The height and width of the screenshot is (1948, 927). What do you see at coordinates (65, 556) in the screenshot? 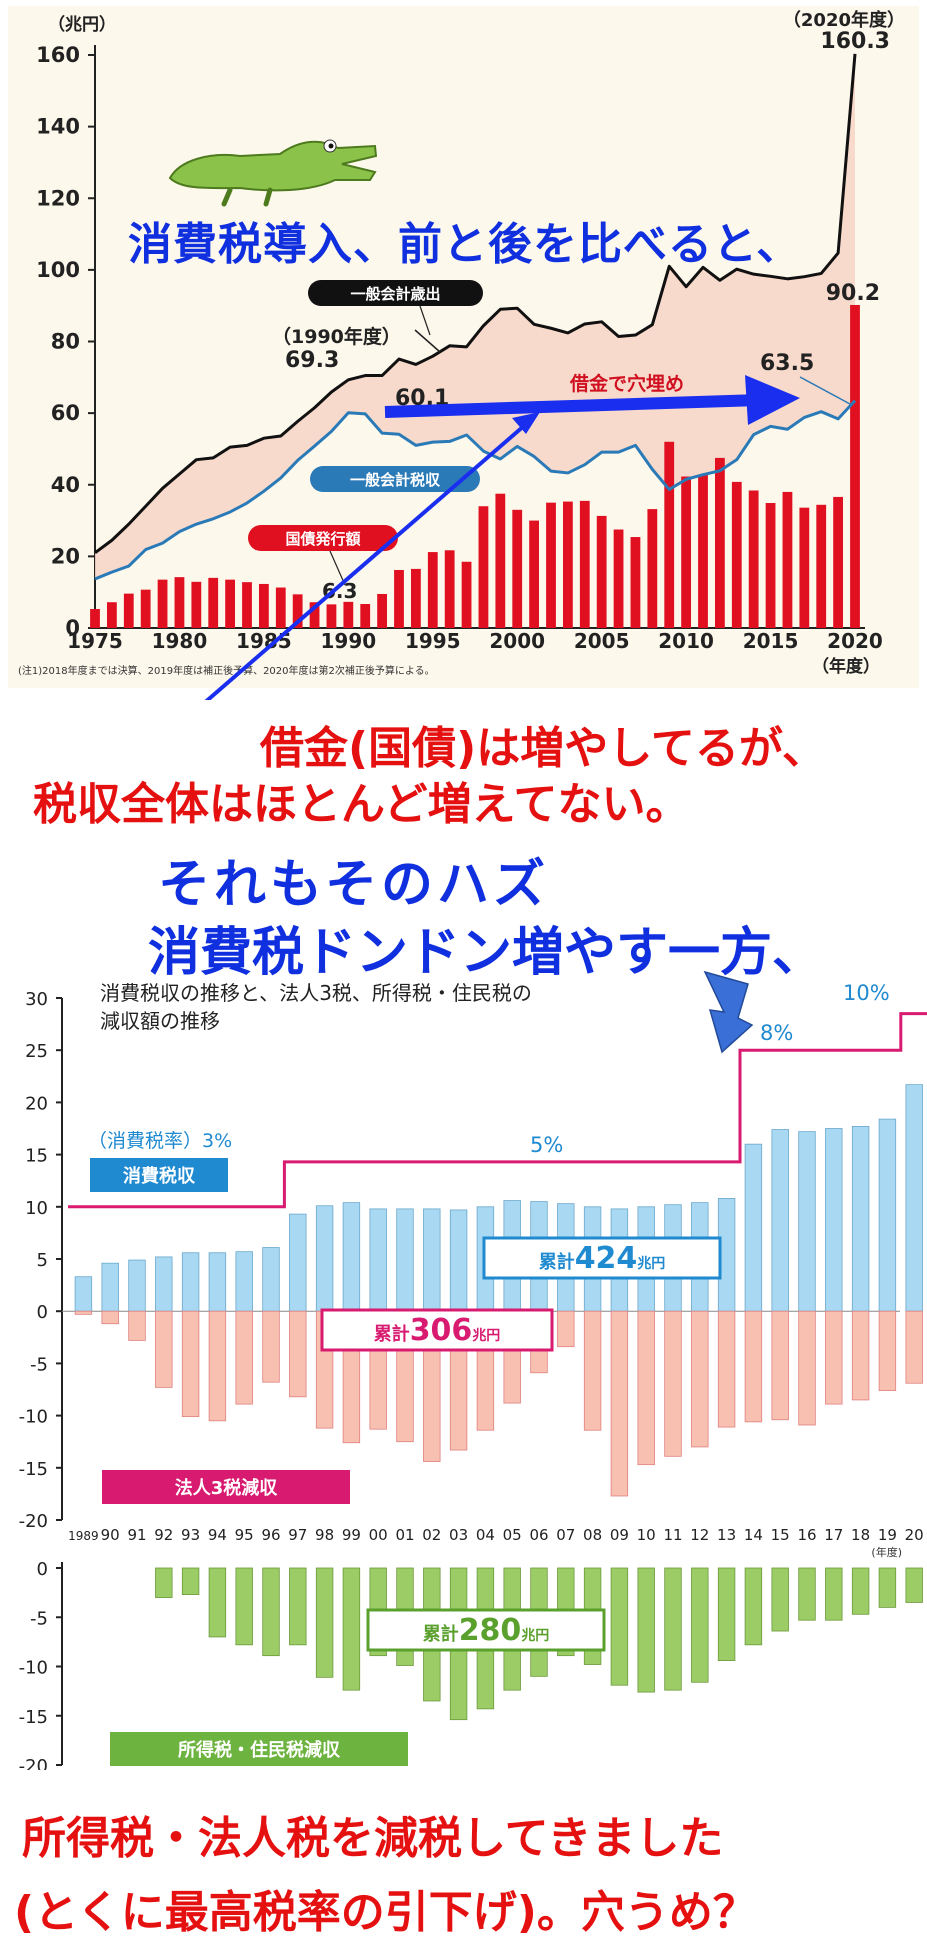
I see `y-tick-label: 20` at bounding box center [65, 556].